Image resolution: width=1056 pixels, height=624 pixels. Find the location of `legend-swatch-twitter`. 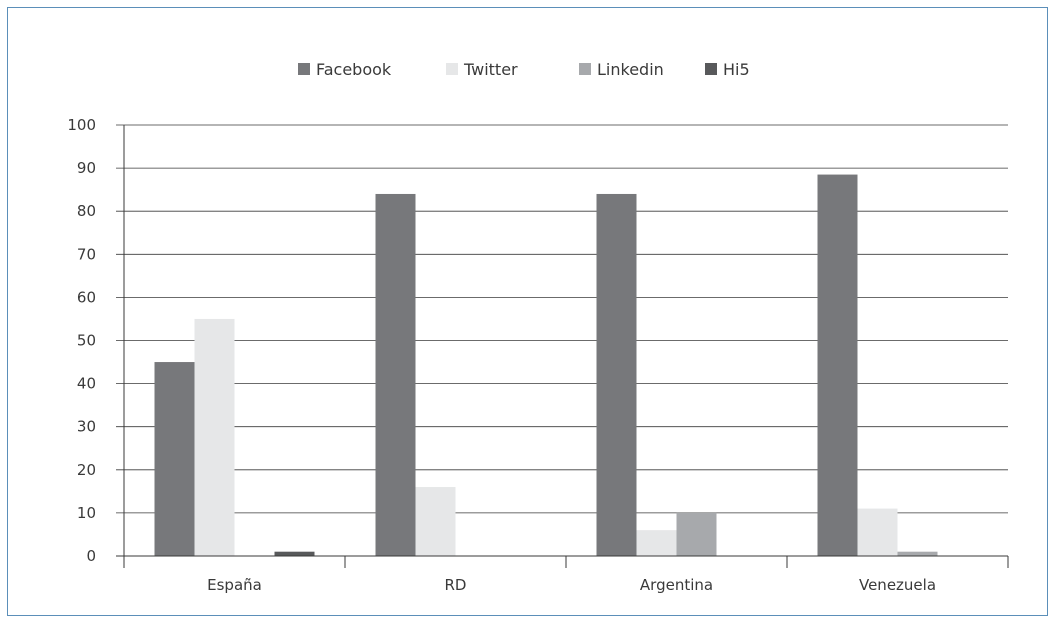

legend-swatch-twitter is located at coordinates (452, 69).